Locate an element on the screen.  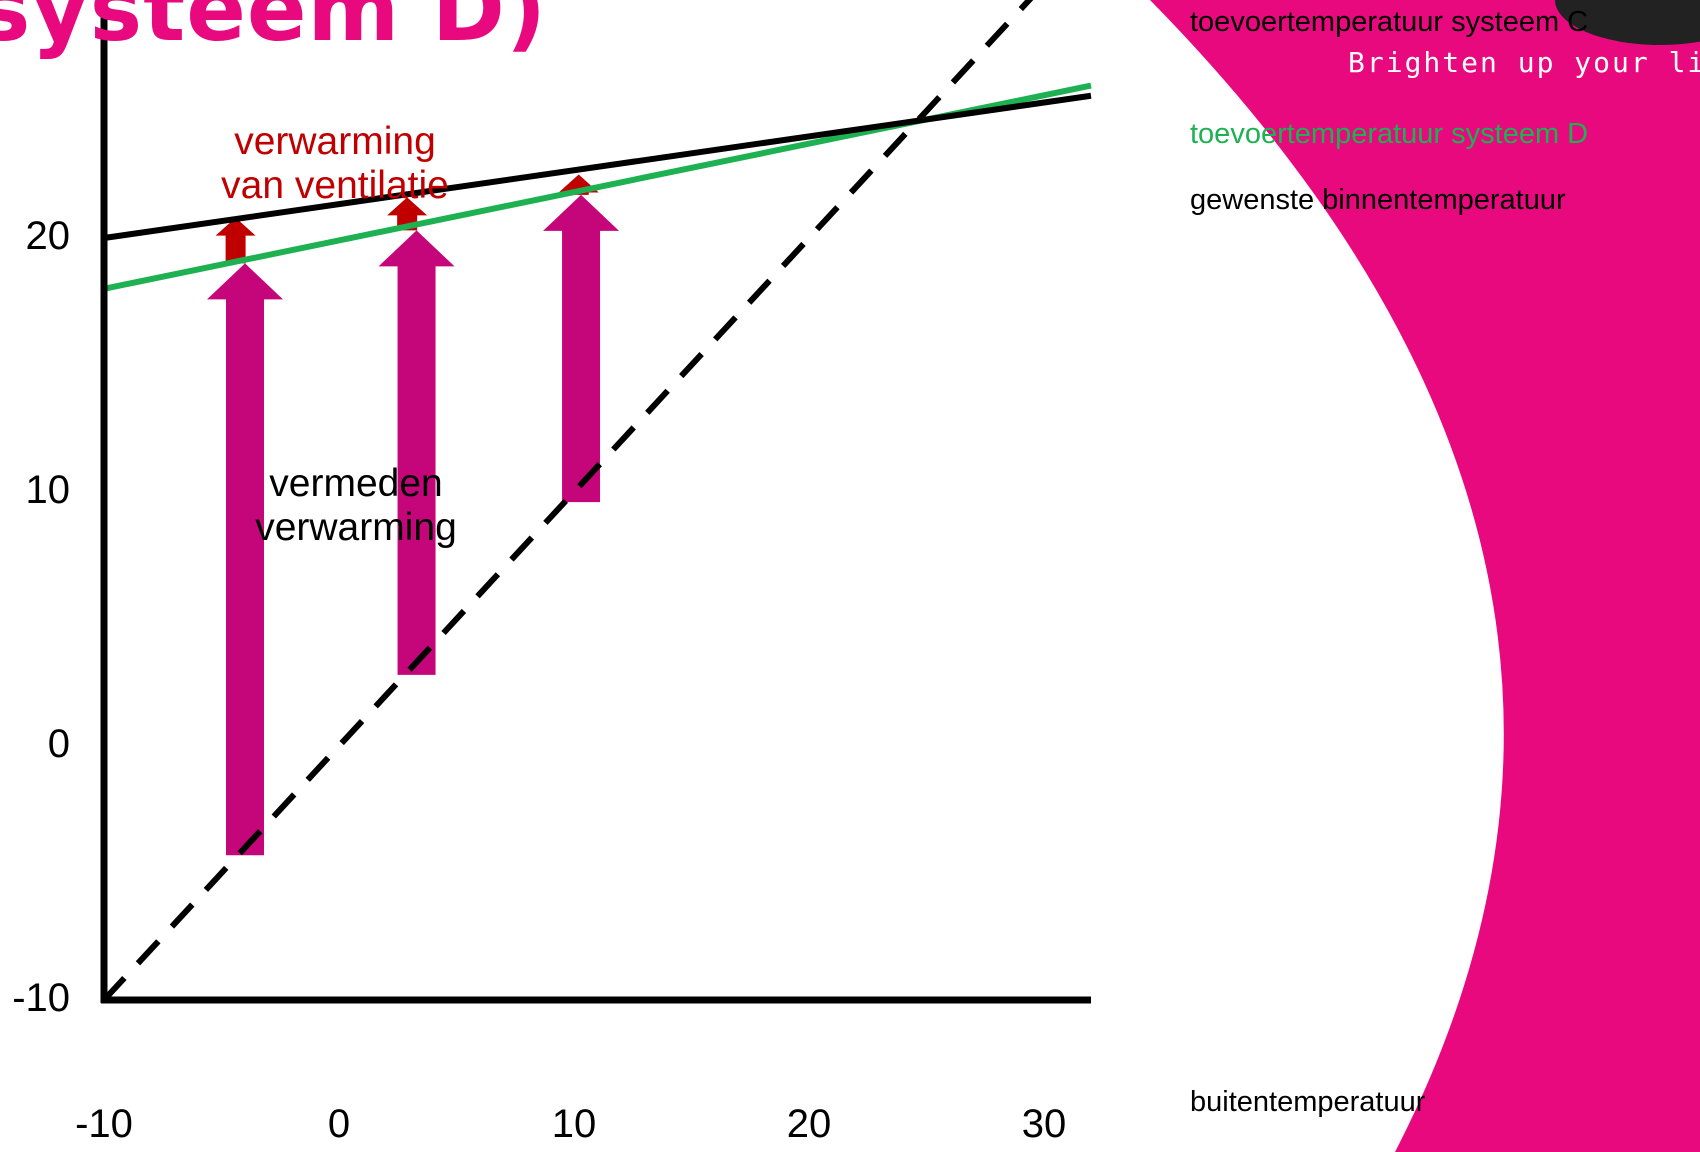
slide-title-fragment: systeem D) is located at coordinates (274, 30).